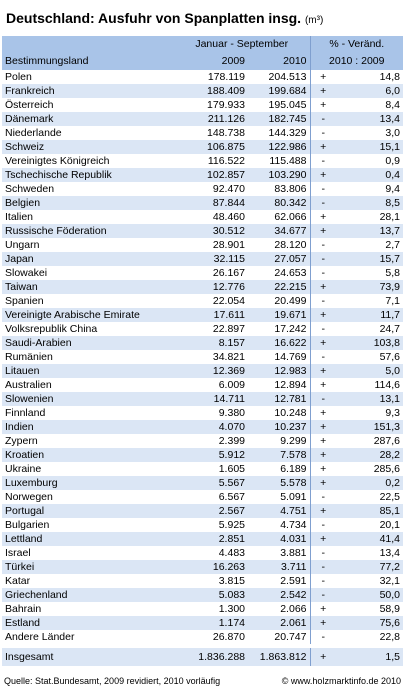  What do you see at coordinates (392, 175) in the screenshot?
I see `change: 0,4` at bounding box center [392, 175].